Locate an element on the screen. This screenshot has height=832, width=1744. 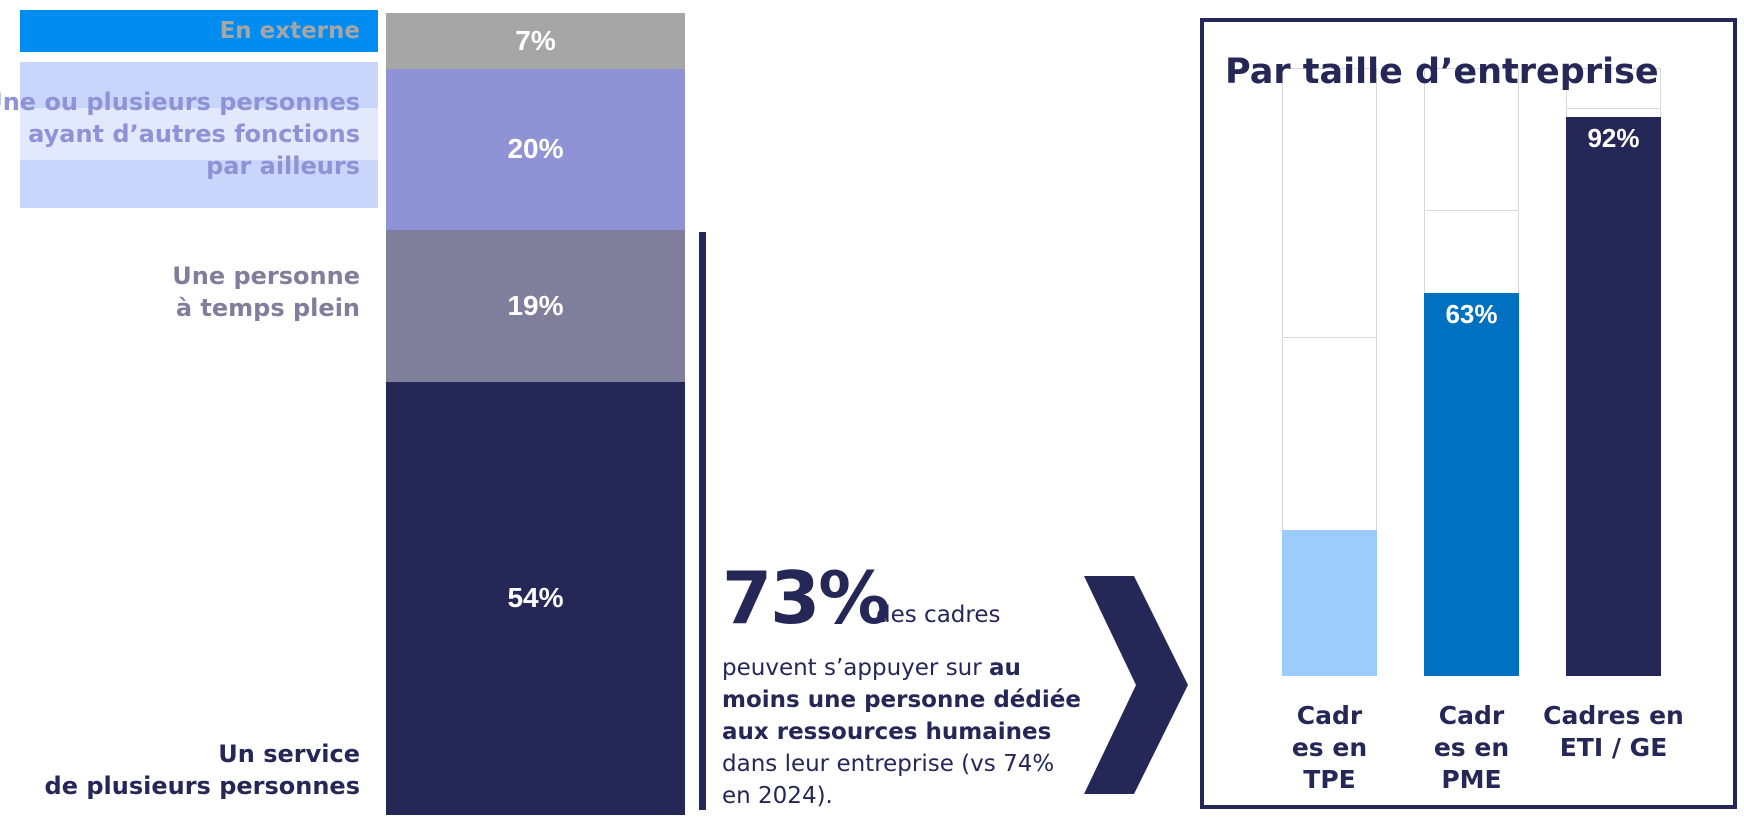
bar-value-label-2: 92% is located at coordinates (1613, 137).